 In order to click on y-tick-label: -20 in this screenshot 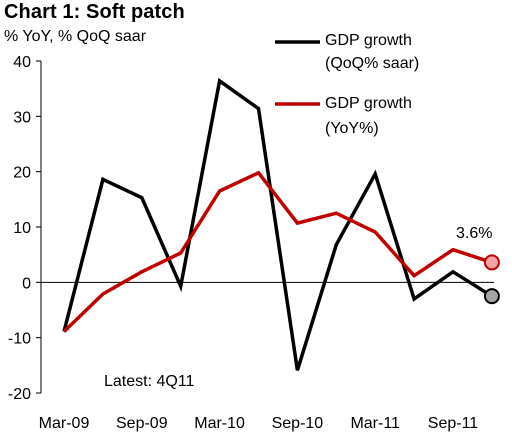, I will do `click(19, 394)`.